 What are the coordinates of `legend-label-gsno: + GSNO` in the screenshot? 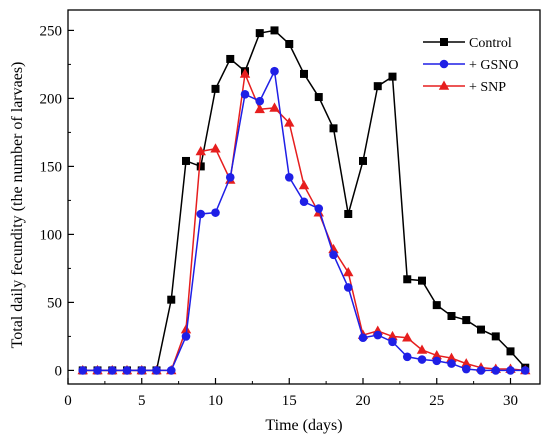 It's located at (494, 65).